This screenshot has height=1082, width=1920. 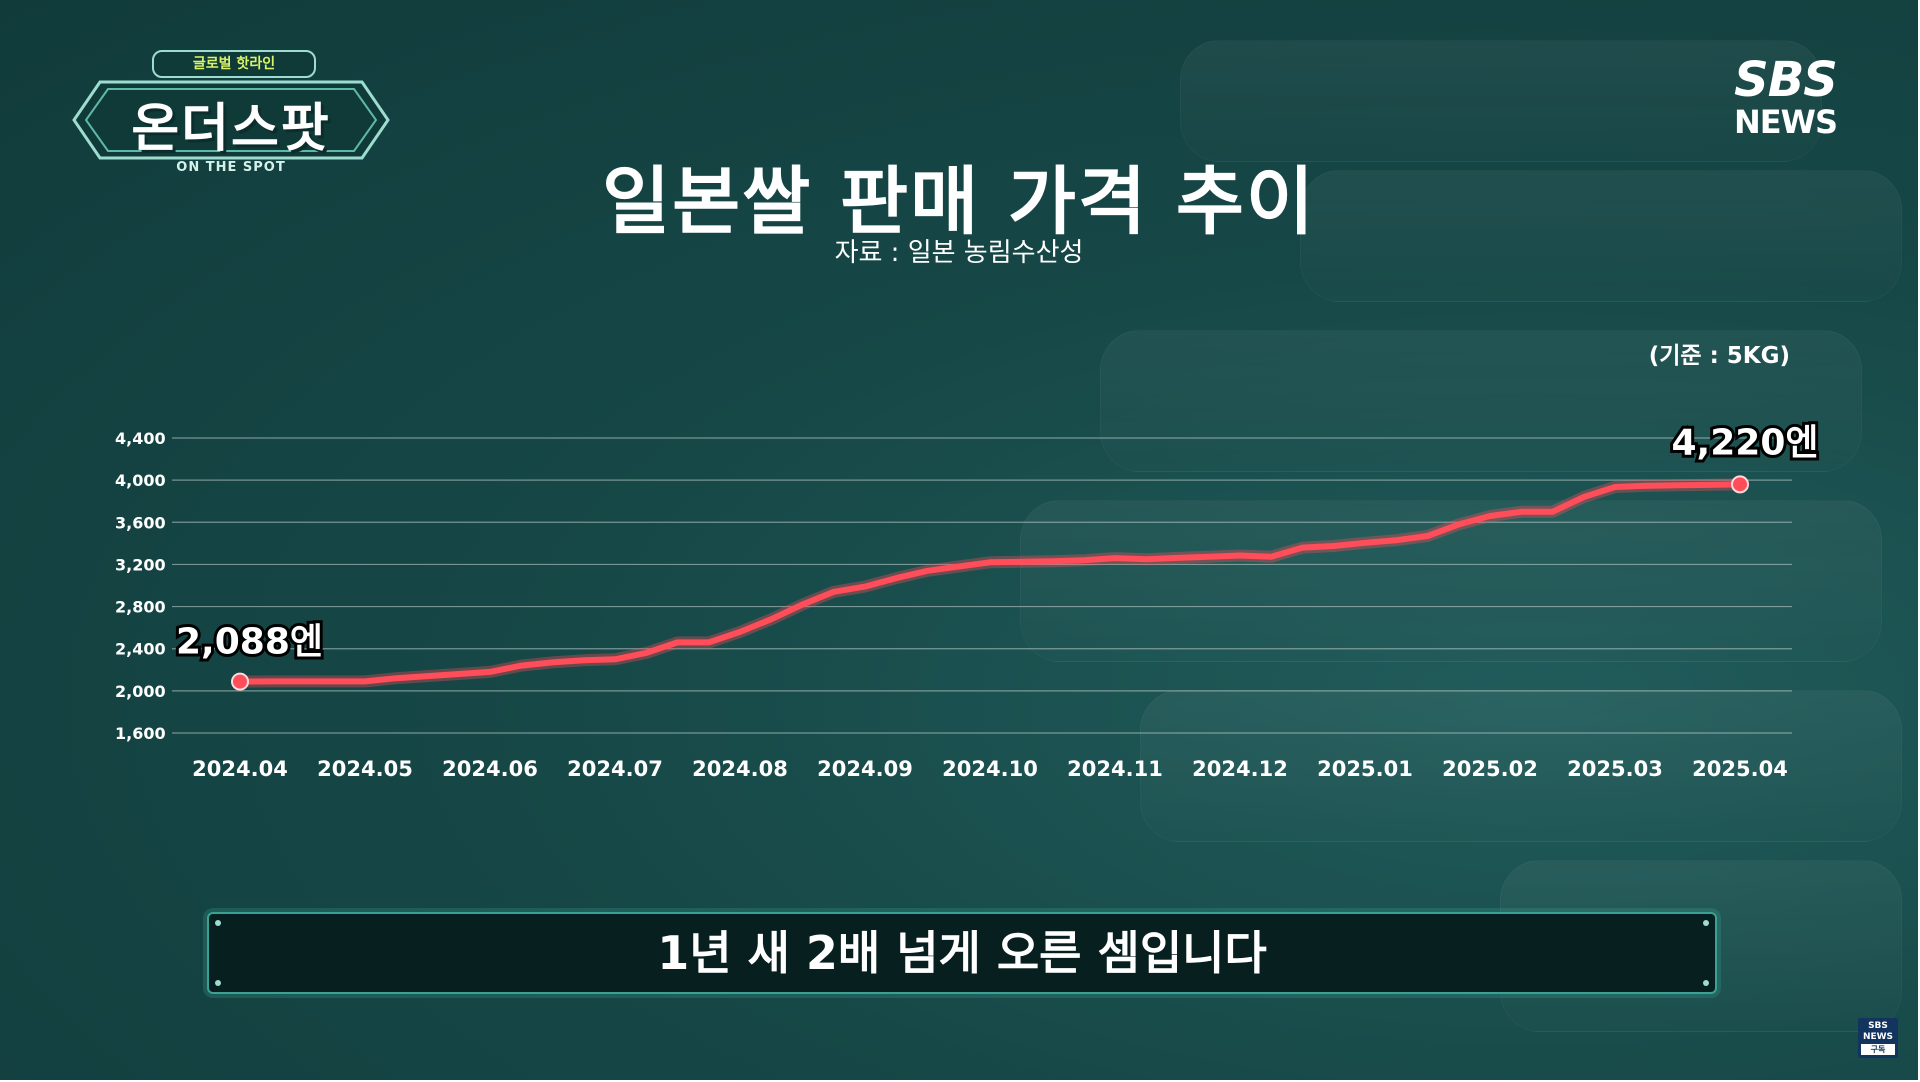 I want to click on y-tick-label: 2,400, so click(x=140, y=649).